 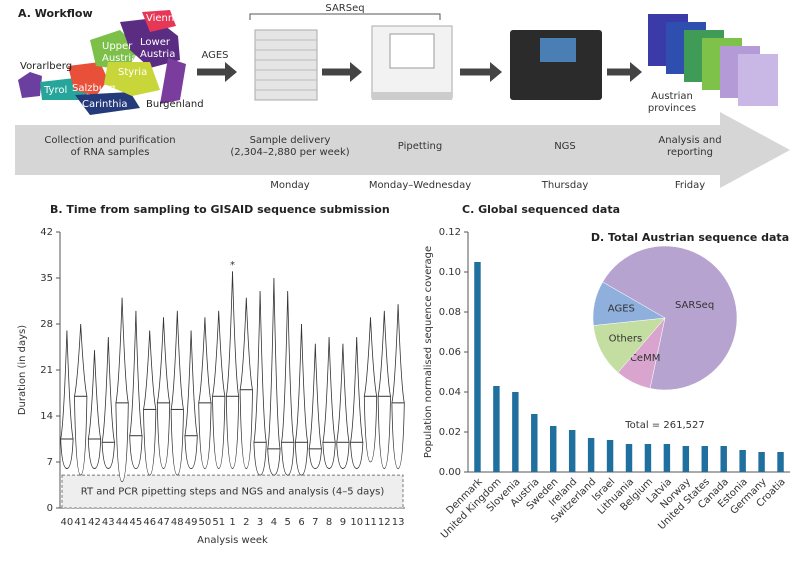 I want to click on province-label: Vorarlberg, so click(x=46, y=66).